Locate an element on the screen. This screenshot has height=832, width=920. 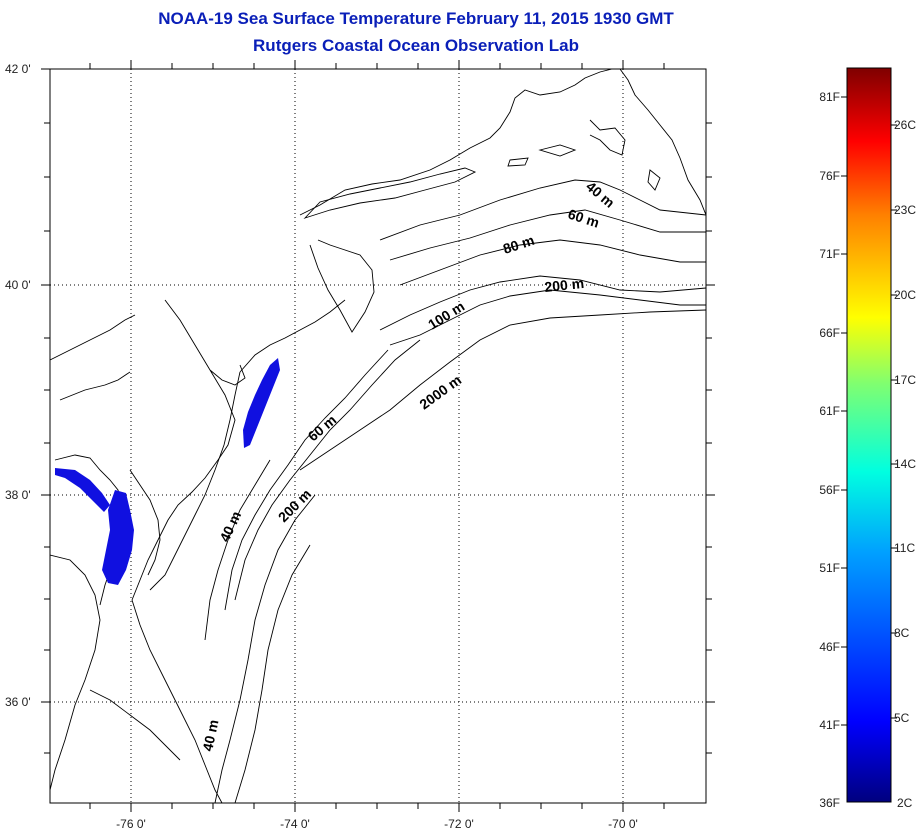
coastline-islands is located at coordinates (584, 167).